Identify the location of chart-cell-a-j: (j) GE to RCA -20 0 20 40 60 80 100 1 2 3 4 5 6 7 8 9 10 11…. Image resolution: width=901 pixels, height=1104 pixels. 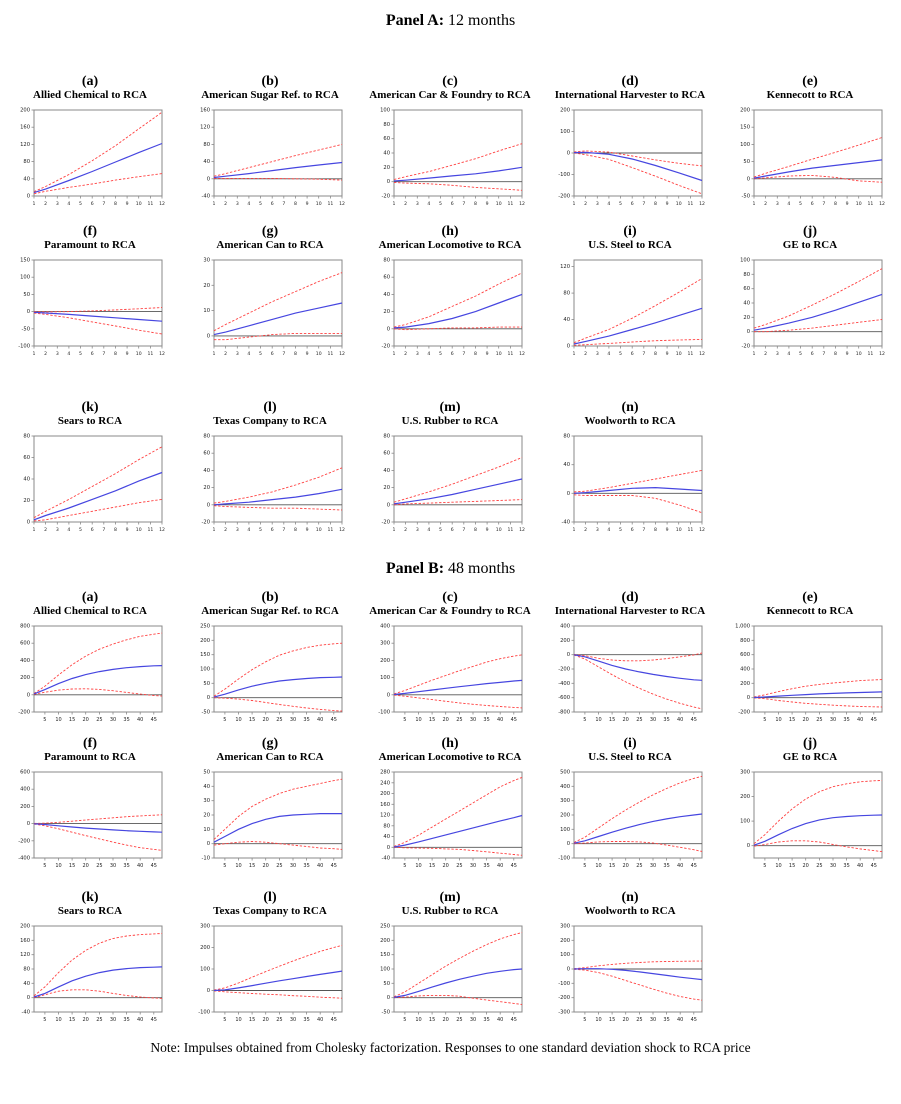
(810, 291).